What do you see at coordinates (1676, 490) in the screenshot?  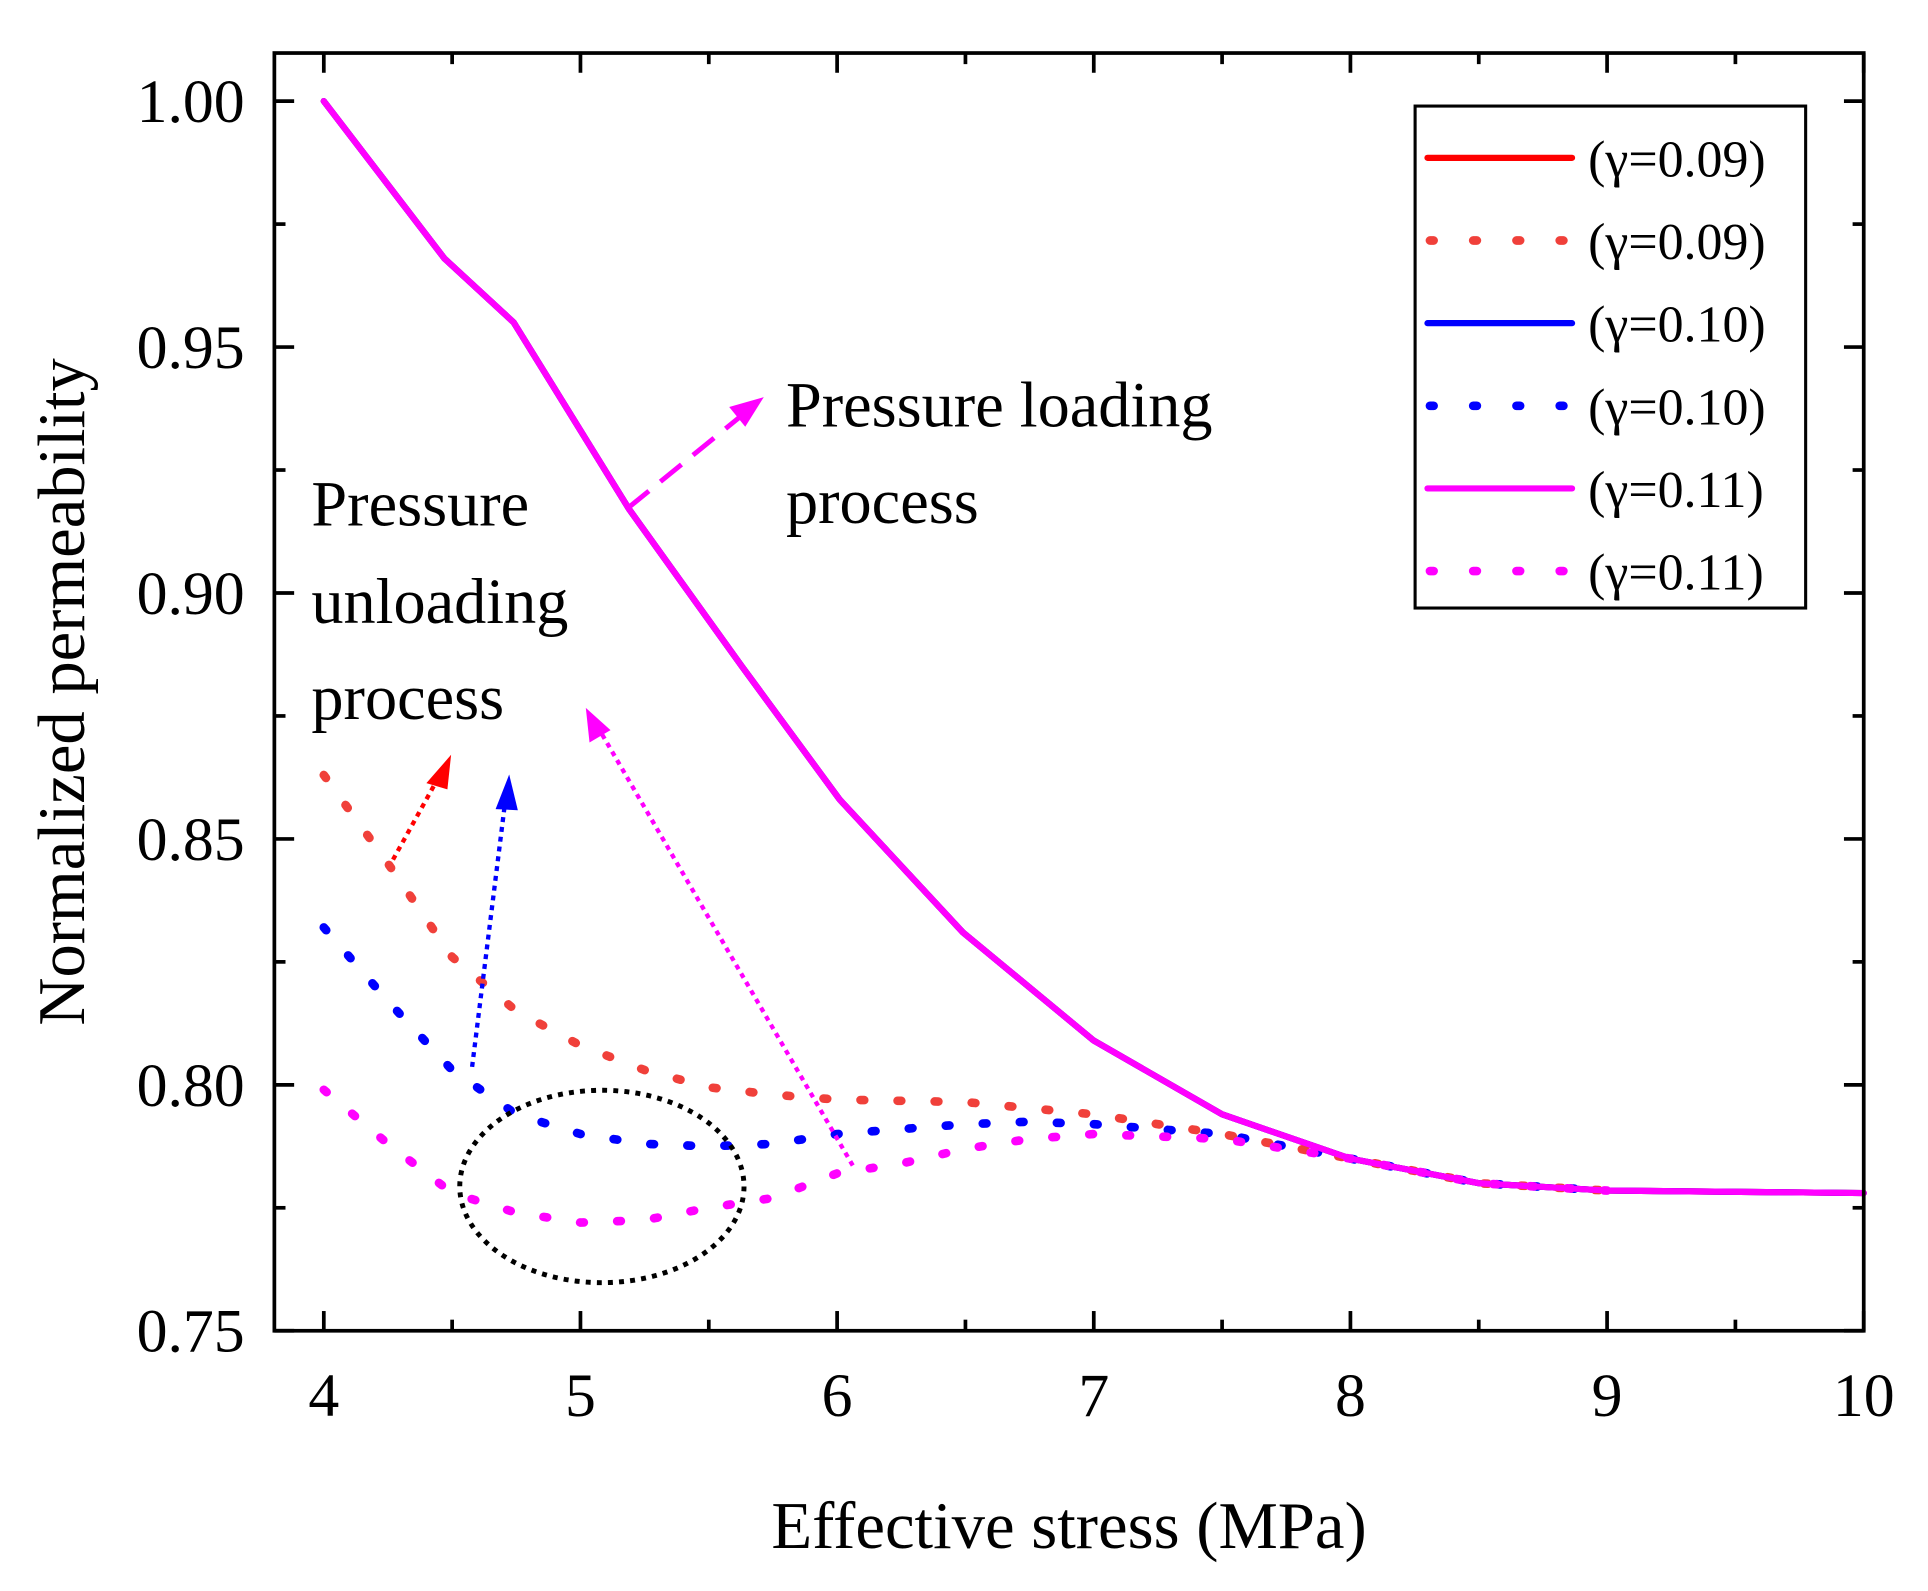 I see `legend-label-4: (γ=0.11)` at bounding box center [1676, 490].